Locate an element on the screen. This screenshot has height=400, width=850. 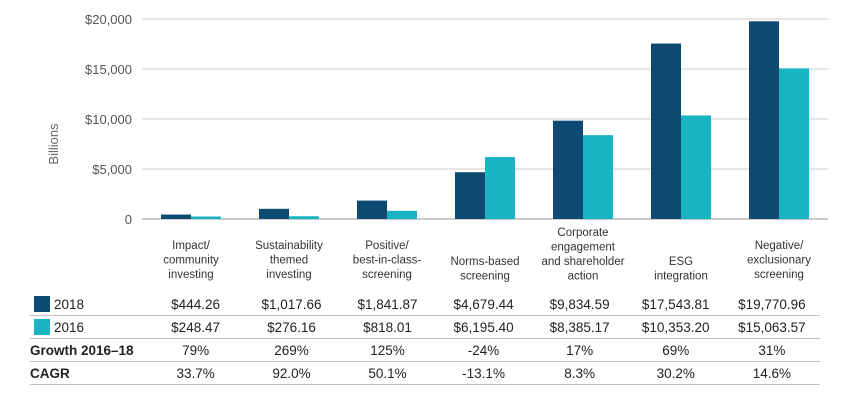
row-label-text: 2016 is located at coordinates (69, 327).